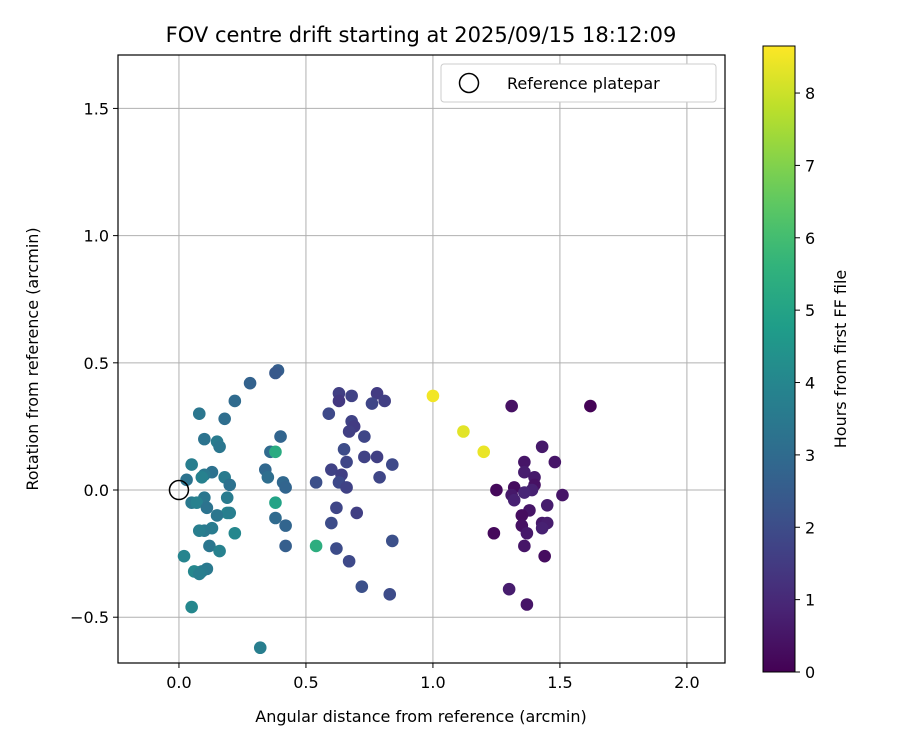 Image resolution: width=900 pixels, height=750 pixels. What do you see at coordinates (179, 490) in the screenshot?
I see `reference-platepar-marker` at bounding box center [179, 490].